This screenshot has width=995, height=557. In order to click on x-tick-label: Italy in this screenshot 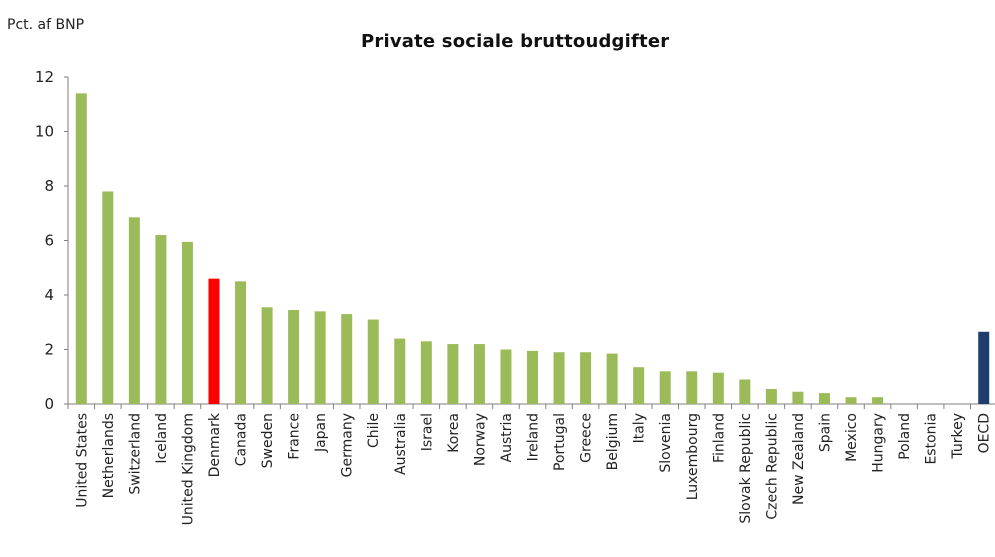, I will do `click(640, 428)`.